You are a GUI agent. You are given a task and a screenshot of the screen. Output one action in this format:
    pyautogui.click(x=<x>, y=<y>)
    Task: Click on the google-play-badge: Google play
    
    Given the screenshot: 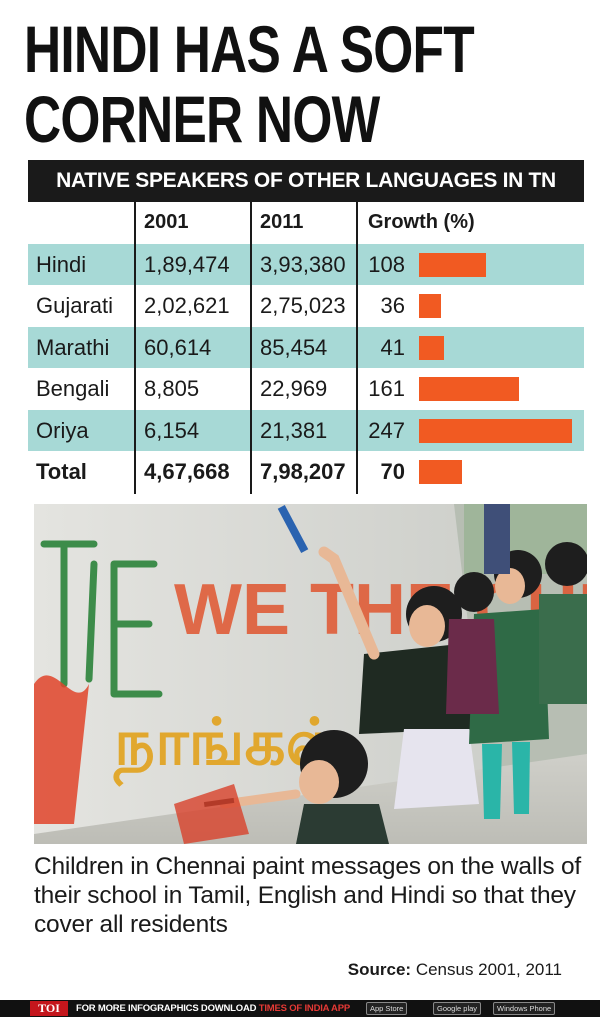 What is the action you would take?
    pyautogui.click(x=457, y=1008)
    